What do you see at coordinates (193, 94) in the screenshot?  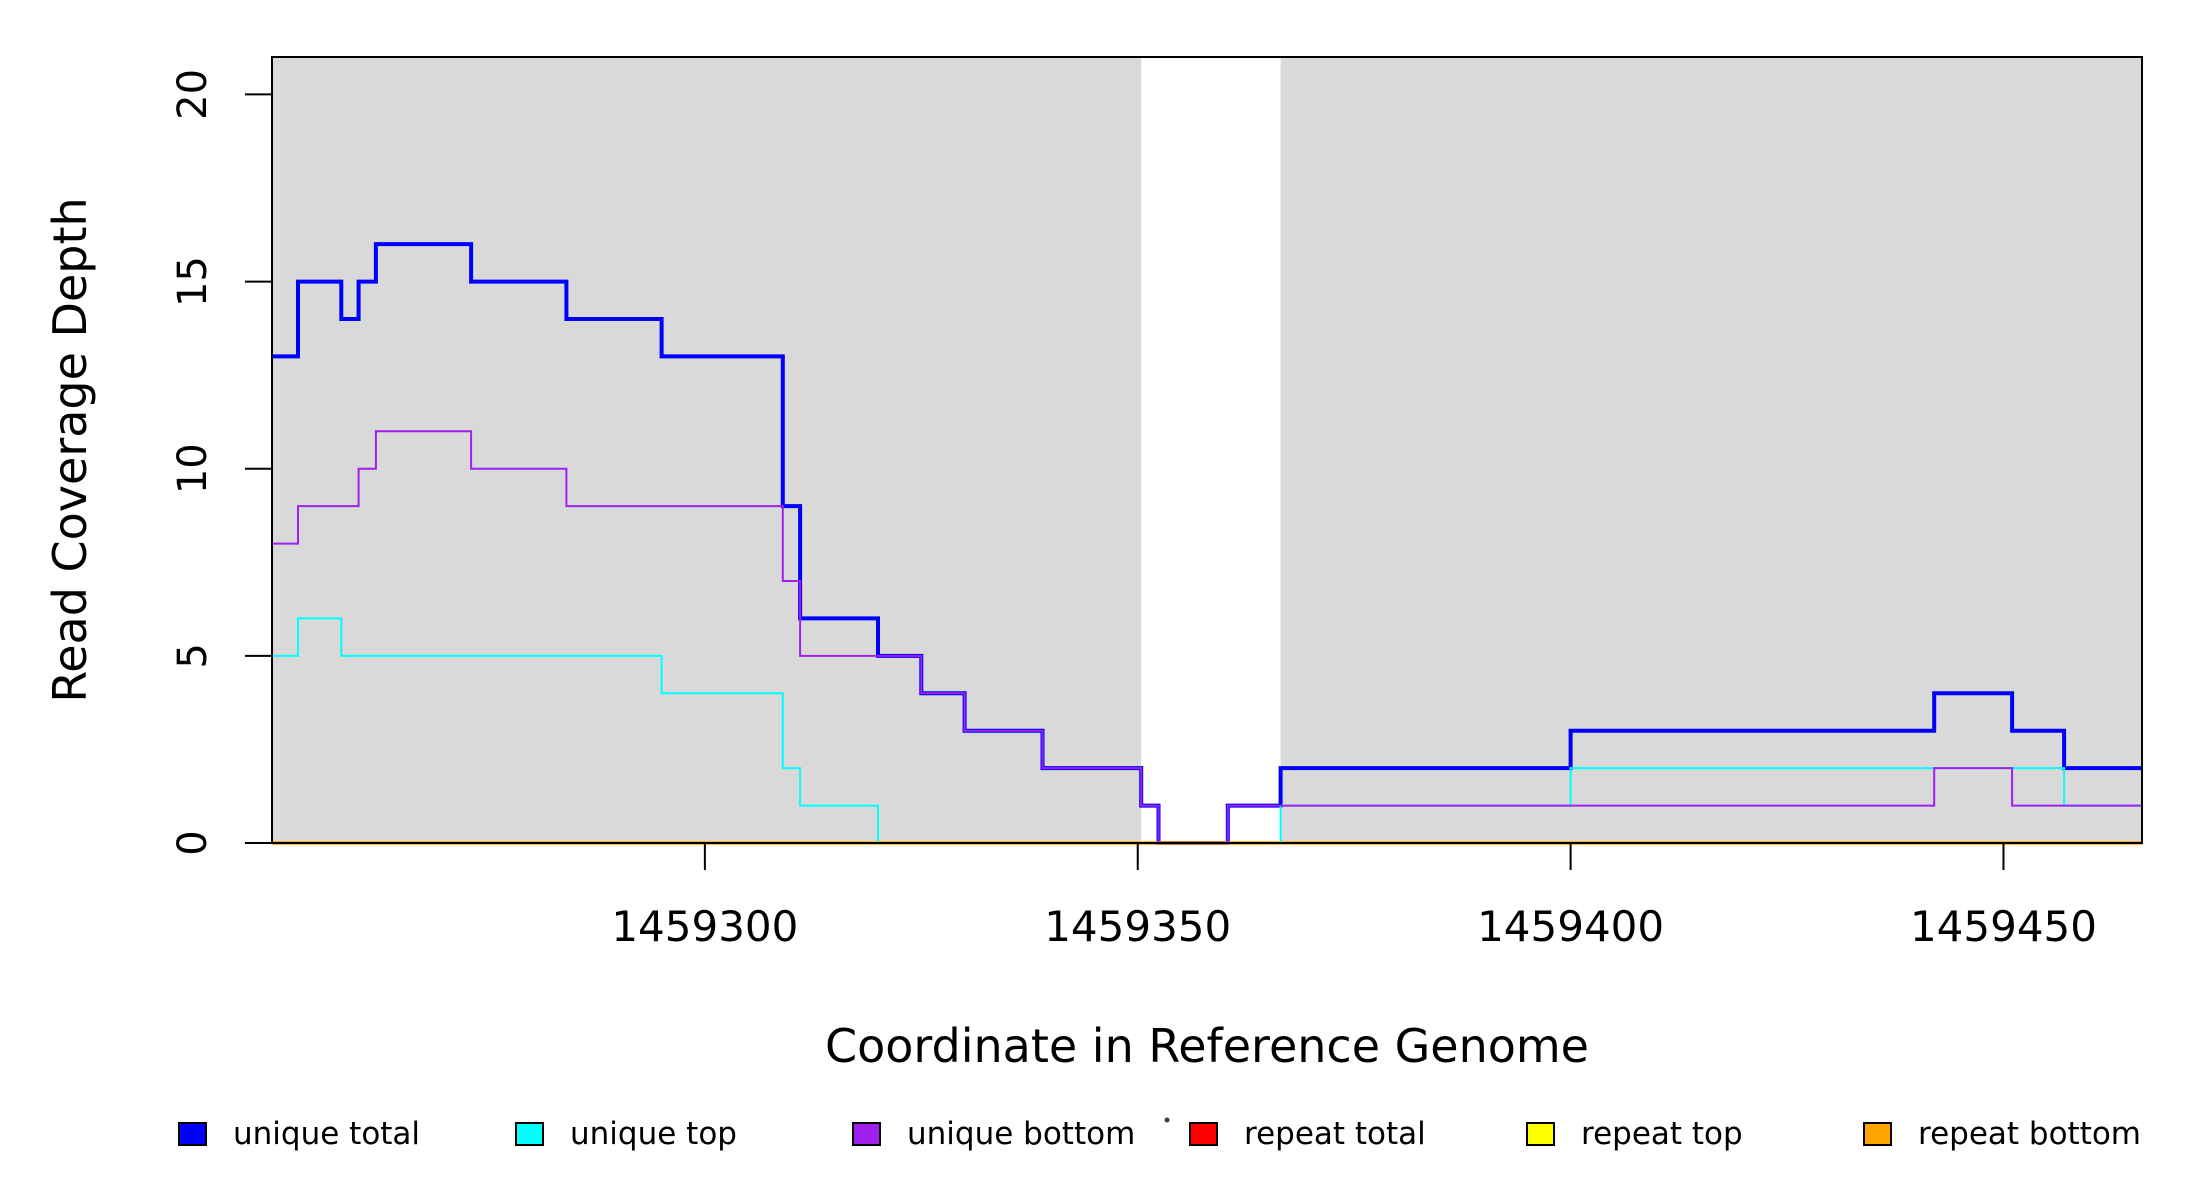 I see `y-tick-label: 20` at bounding box center [193, 94].